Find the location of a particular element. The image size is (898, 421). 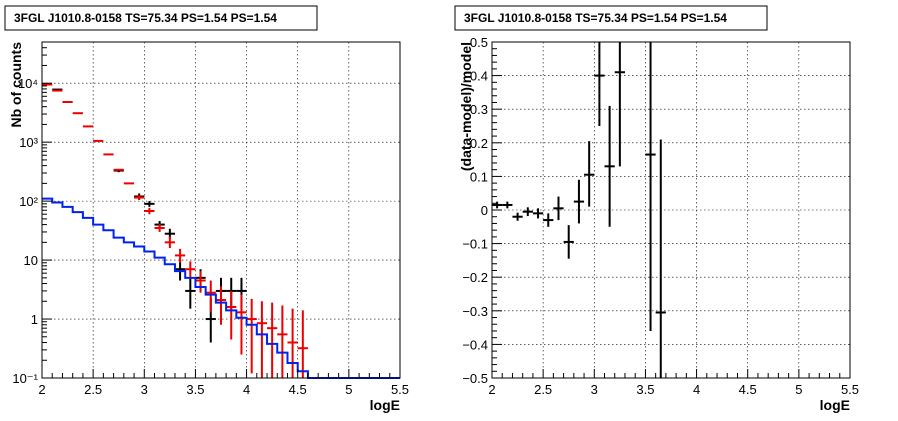

y-tick-label: 0.2 is located at coordinates (479, 143).